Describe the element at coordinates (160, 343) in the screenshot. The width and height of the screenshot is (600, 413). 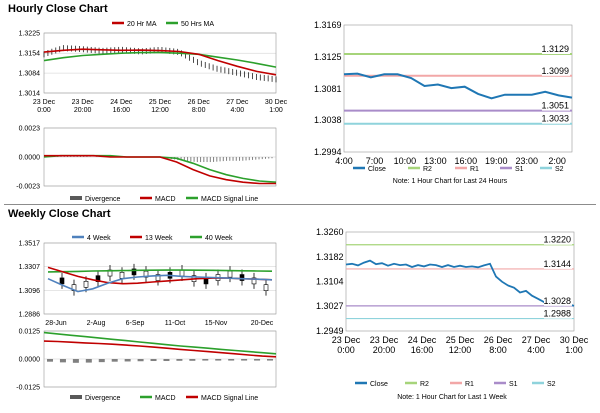
I see `weekly-macd-line` at that location.